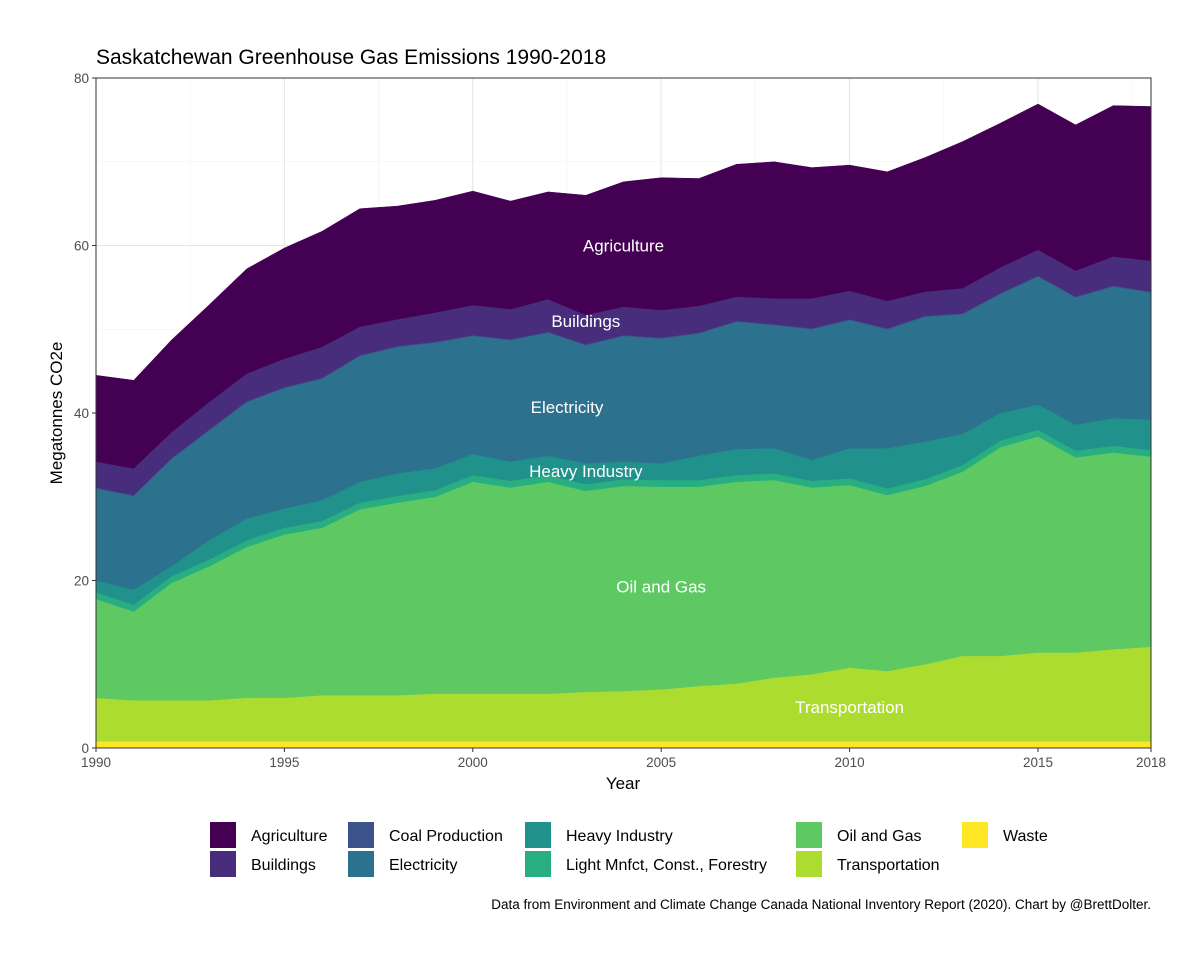  What do you see at coordinates (1151, 762) in the screenshot?
I see `x-tick-label: 2018` at bounding box center [1151, 762].